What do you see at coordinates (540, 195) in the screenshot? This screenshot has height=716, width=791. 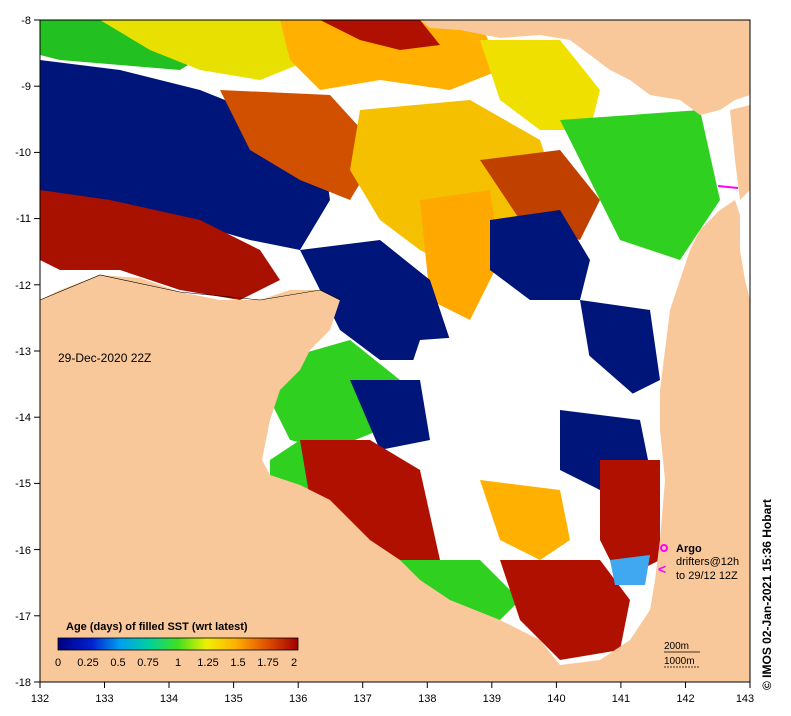 I see `patch-red-center` at bounding box center [540, 195].